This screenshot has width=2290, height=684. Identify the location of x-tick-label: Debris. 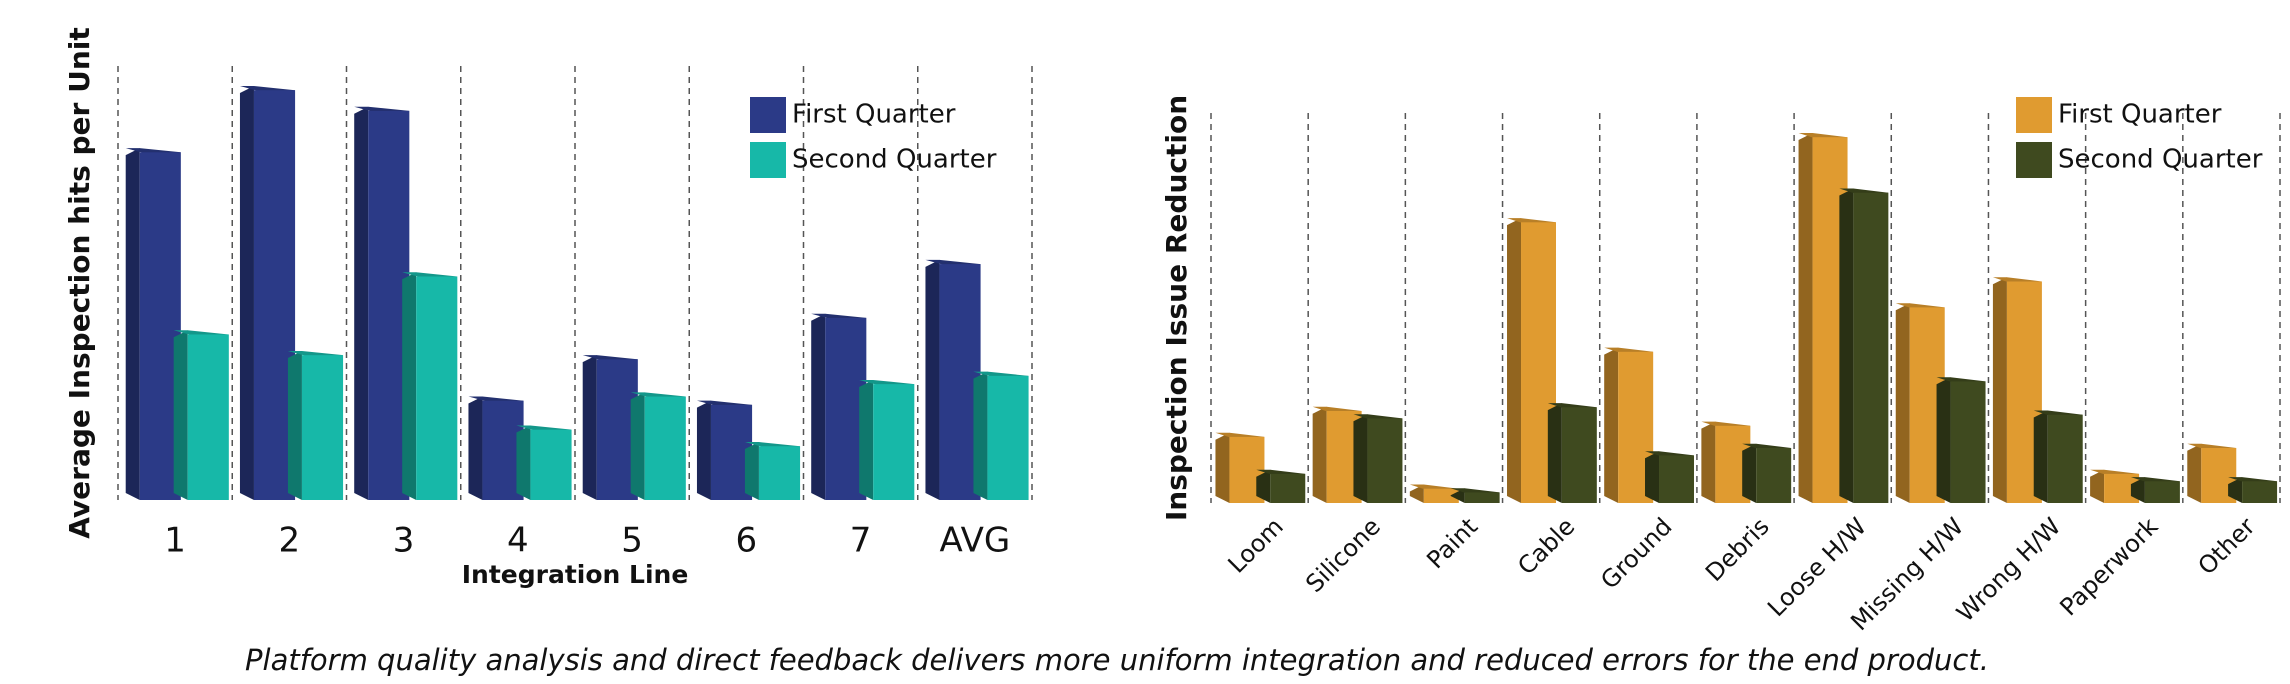
(1737, 549).